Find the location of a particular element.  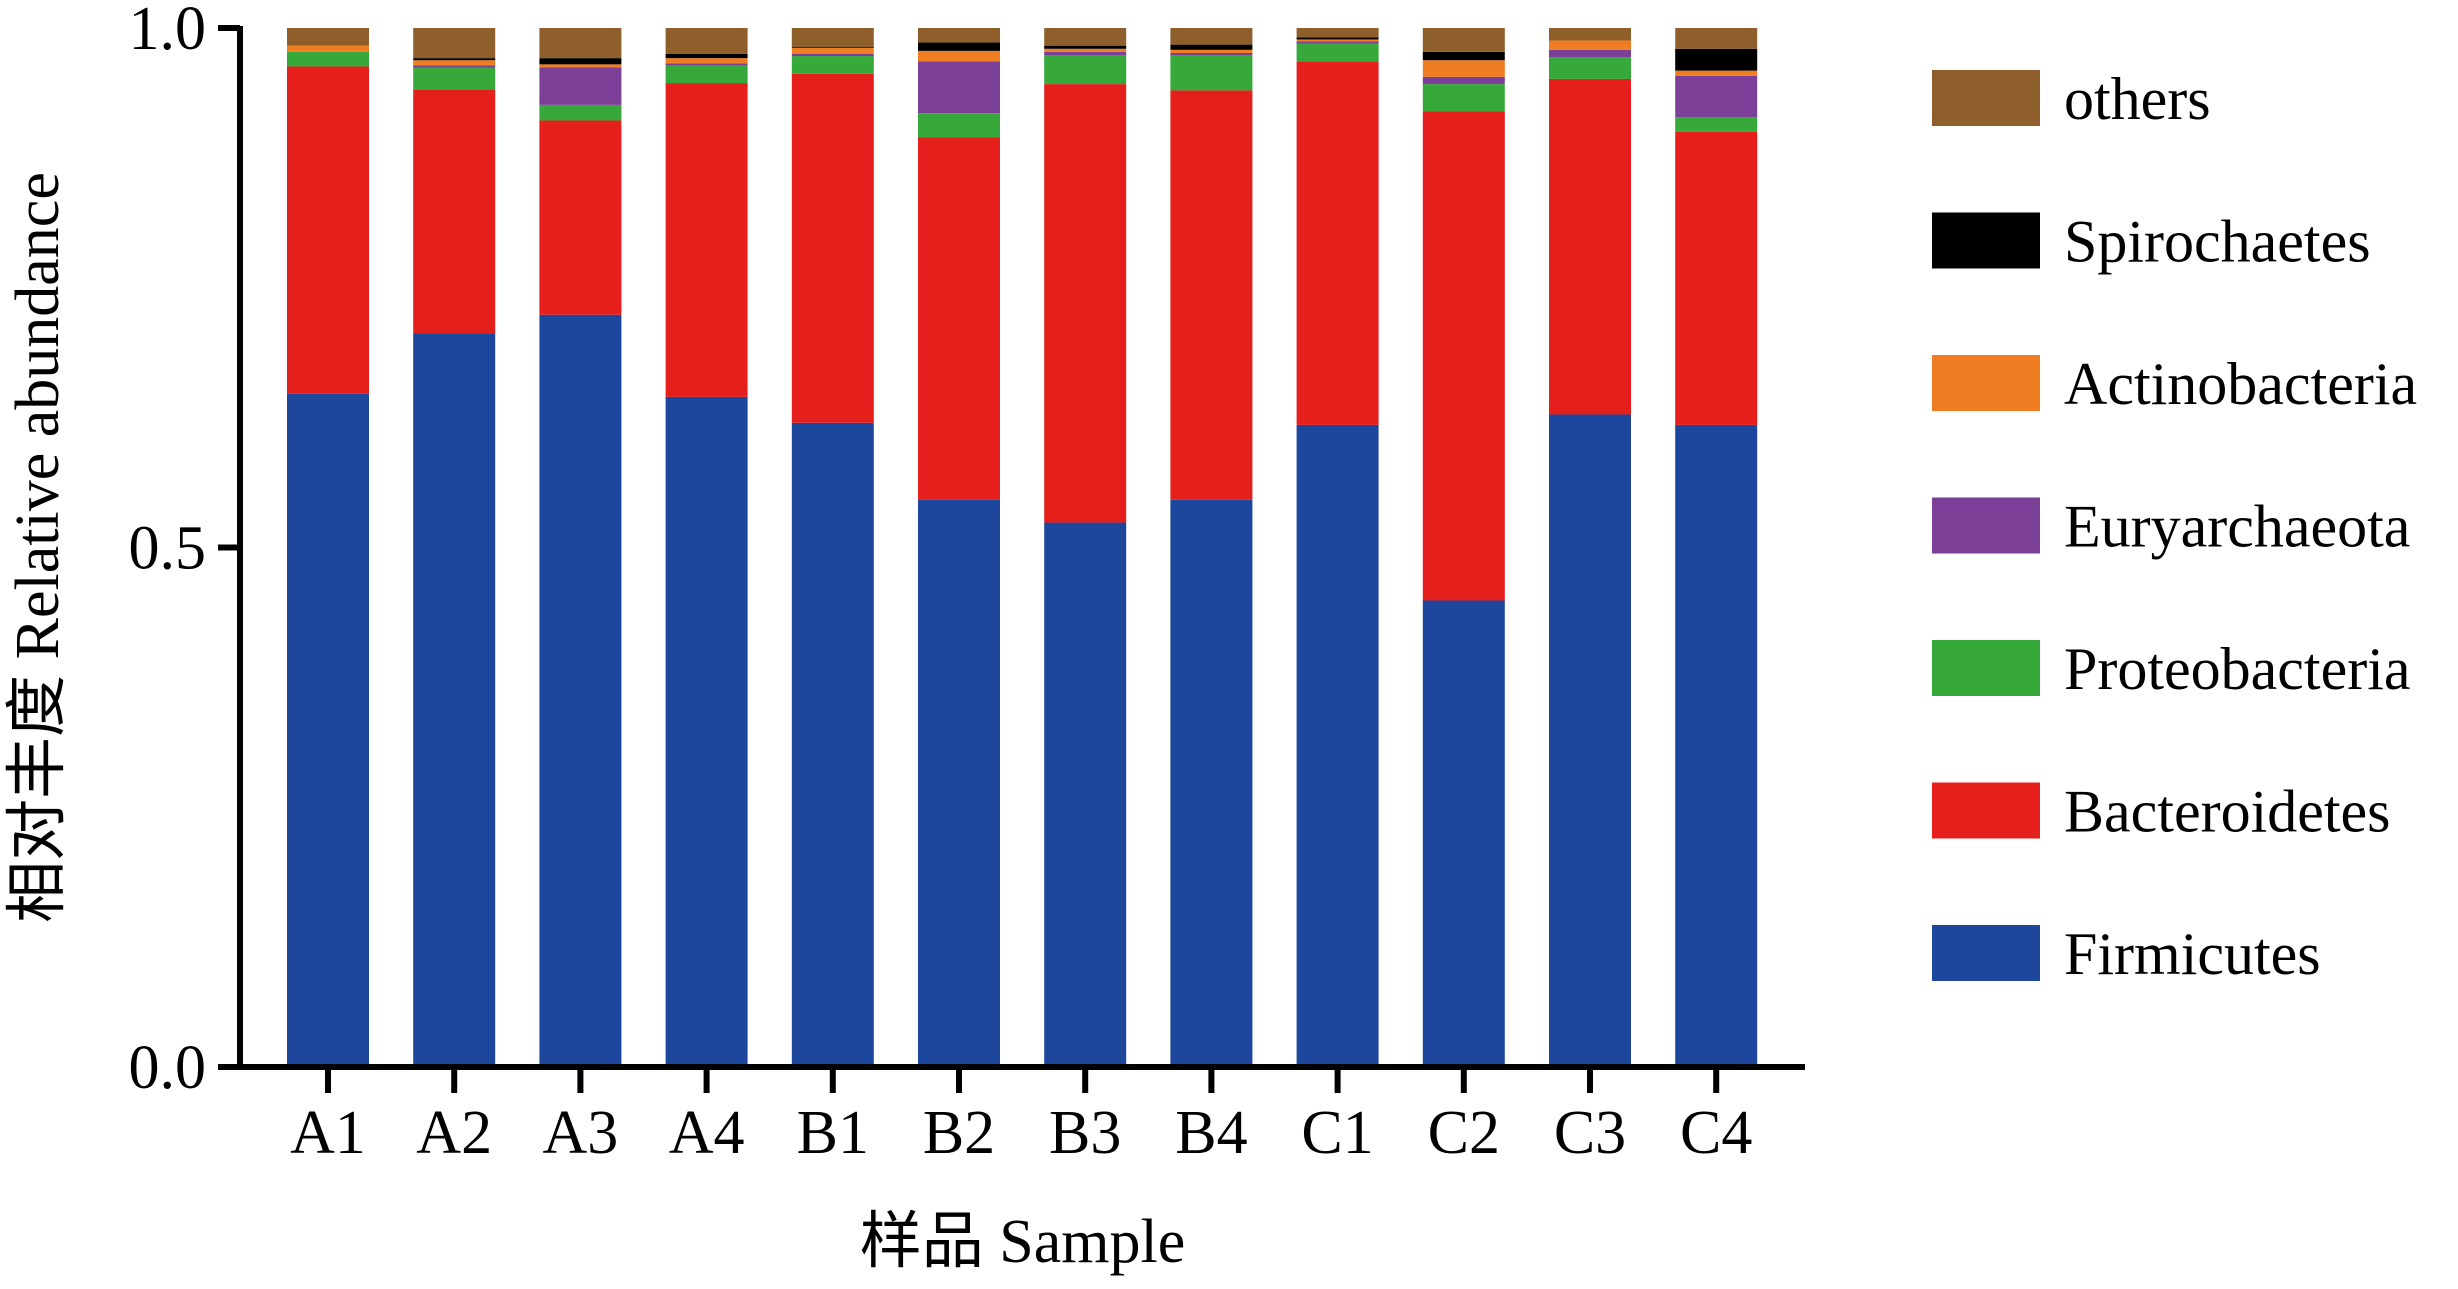

bar-segment-a1-others is located at coordinates (328, 37).